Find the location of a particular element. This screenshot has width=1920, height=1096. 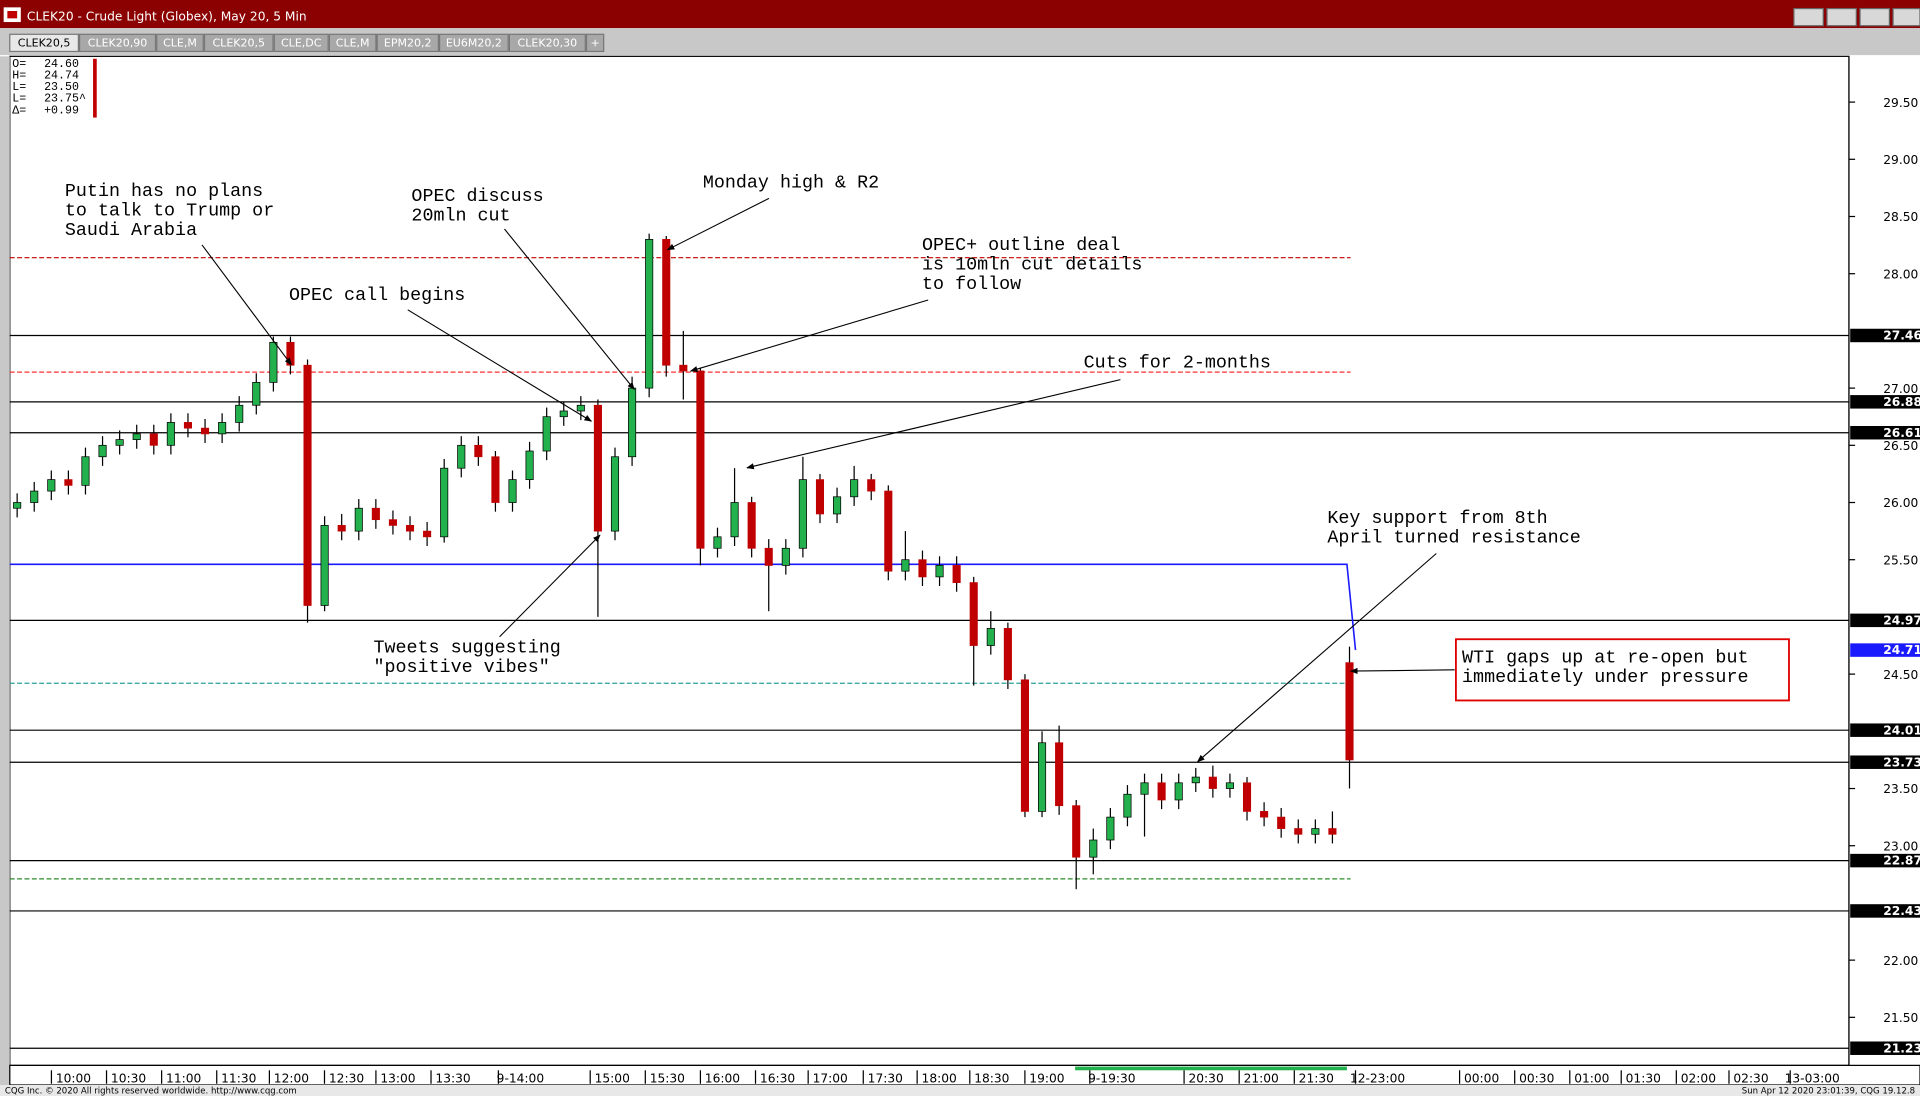

tab-label: CLEK20,90 is located at coordinates (118, 42).